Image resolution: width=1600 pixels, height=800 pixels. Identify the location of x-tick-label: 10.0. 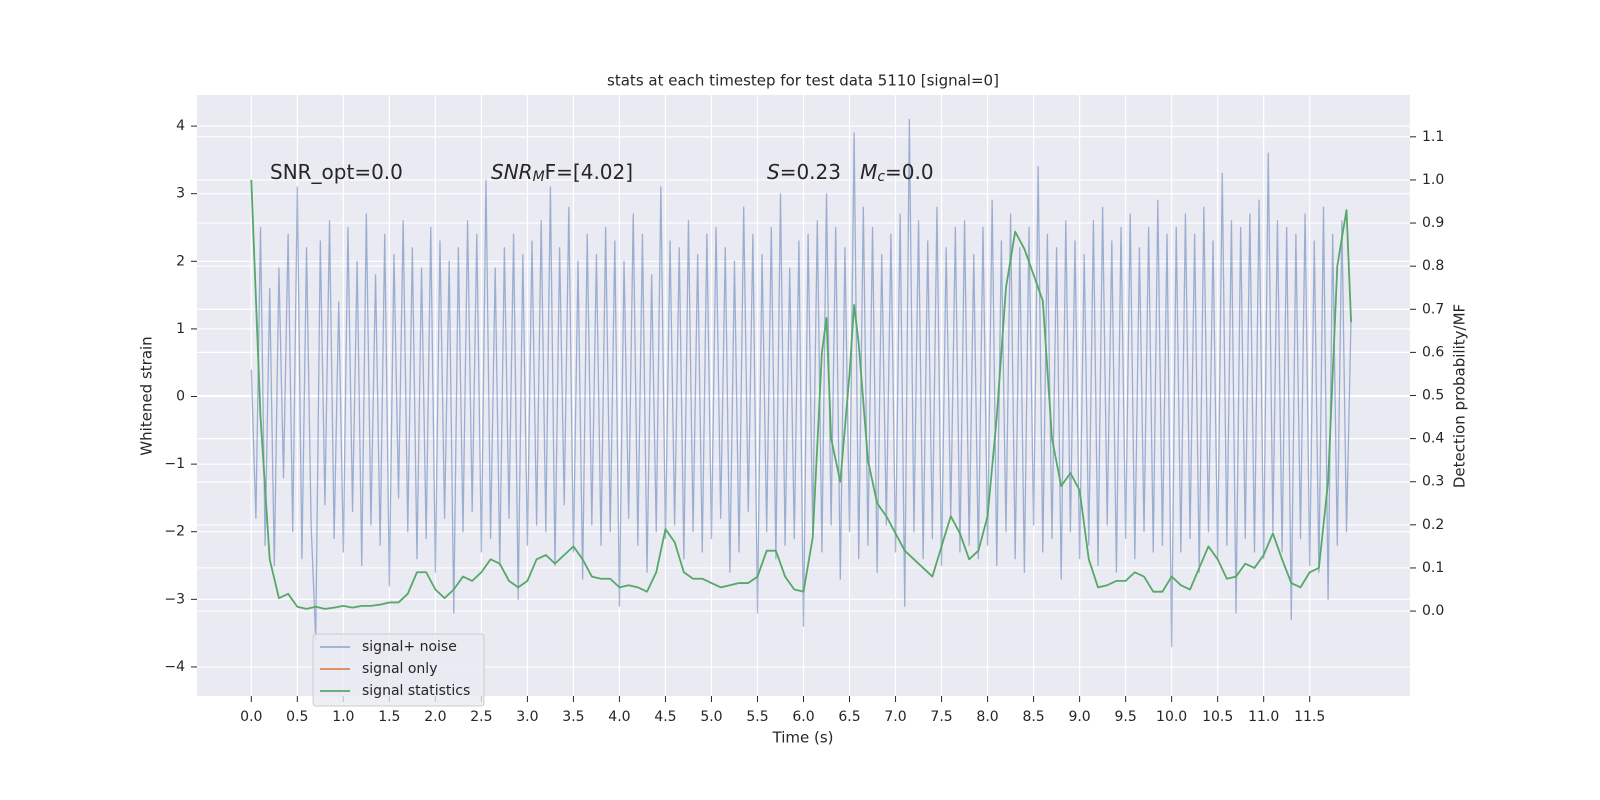
(1171, 717).